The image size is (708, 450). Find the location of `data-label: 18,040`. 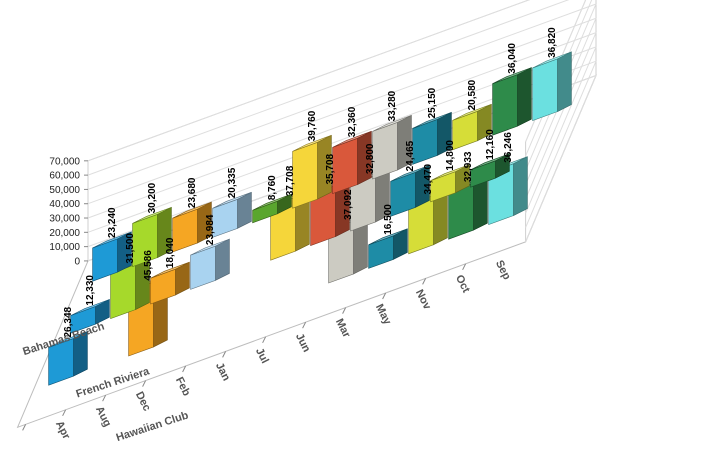

data-label: 18,040 is located at coordinates (170, 252).